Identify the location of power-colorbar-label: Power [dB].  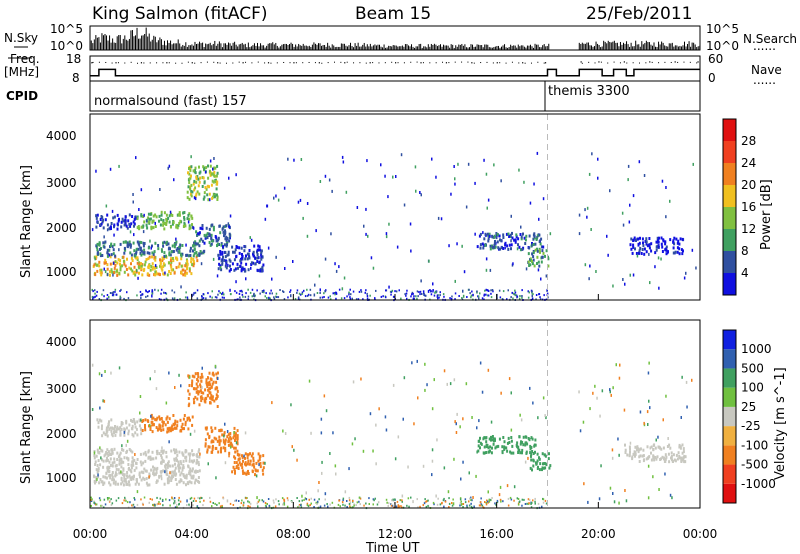
(766, 214).